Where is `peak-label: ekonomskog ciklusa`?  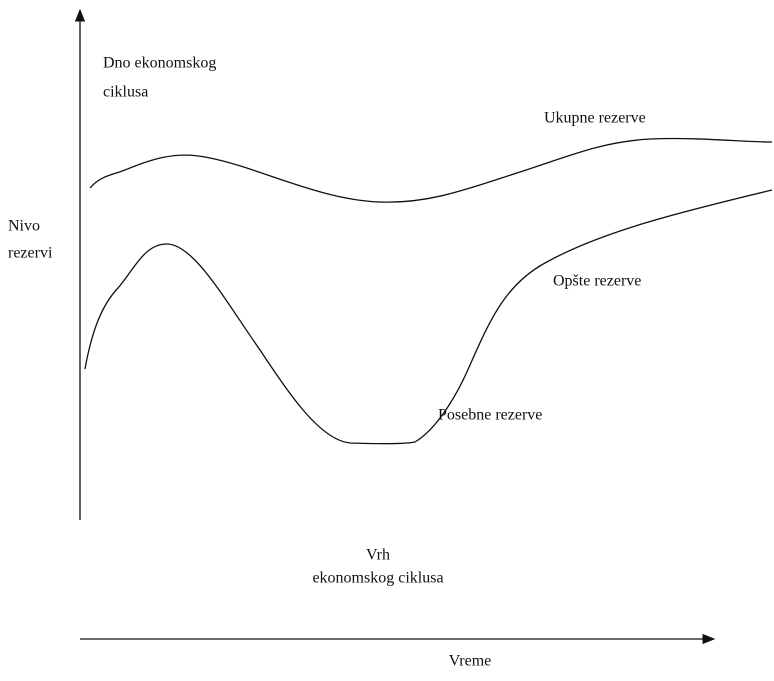 peak-label: ekonomskog ciklusa is located at coordinates (377, 578).